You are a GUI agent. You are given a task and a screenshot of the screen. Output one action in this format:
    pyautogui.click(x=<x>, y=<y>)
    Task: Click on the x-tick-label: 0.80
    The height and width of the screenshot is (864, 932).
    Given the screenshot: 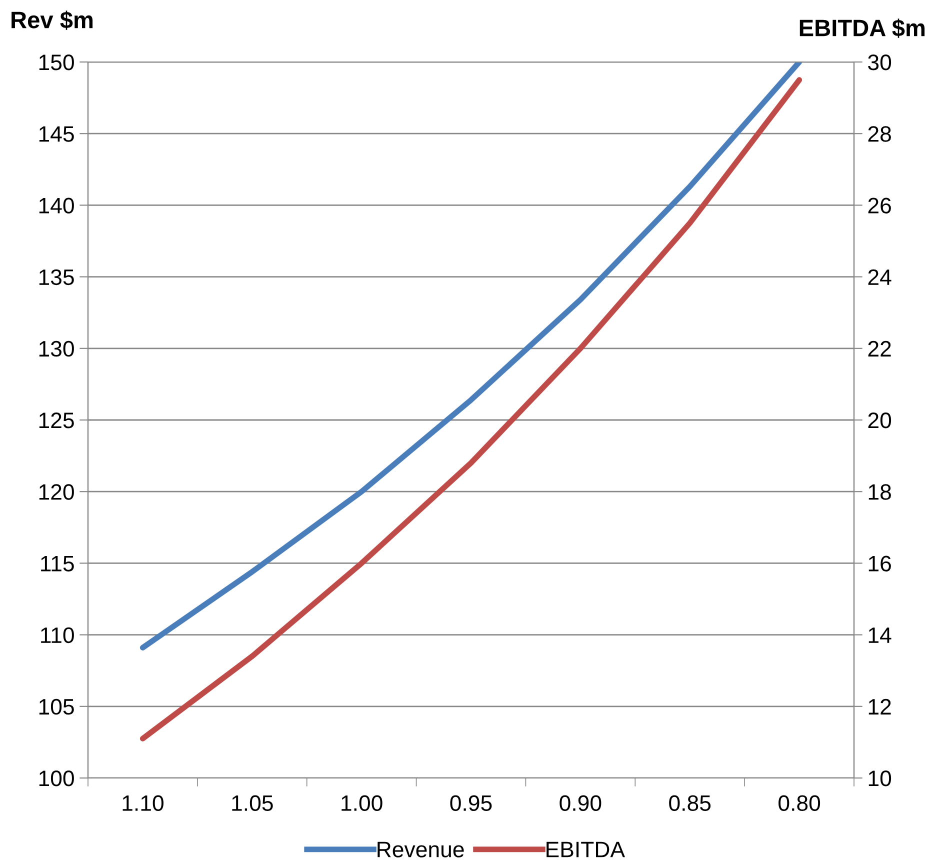 What is the action you would take?
    pyautogui.click(x=799, y=803)
    